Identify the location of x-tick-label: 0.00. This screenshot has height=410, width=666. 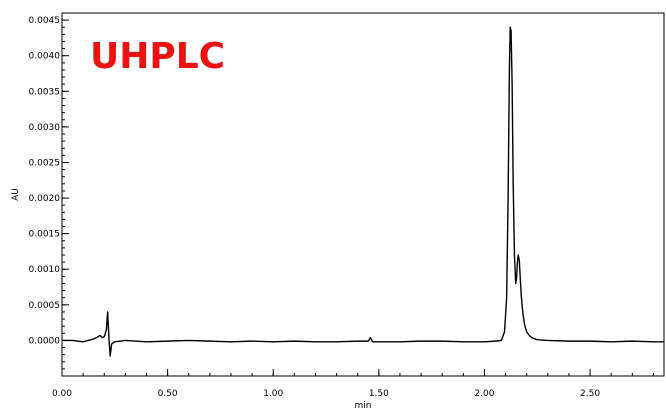
(62, 394).